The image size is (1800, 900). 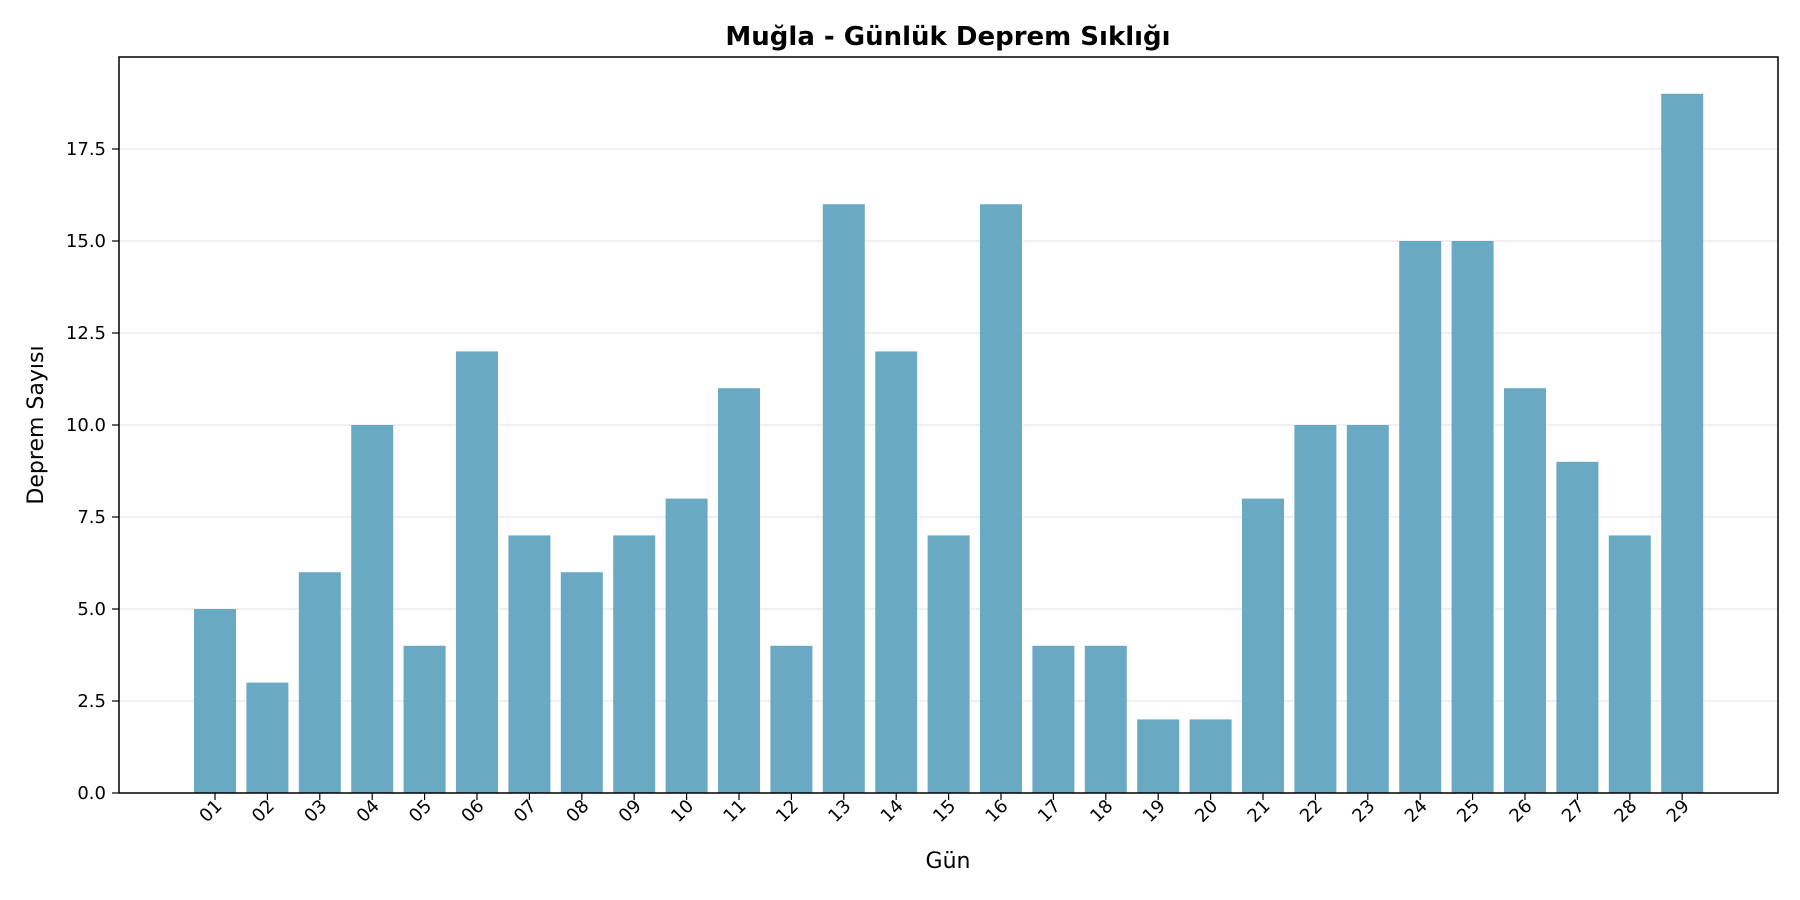 What do you see at coordinates (86, 425) in the screenshot?
I see `y-tick-label: 10.0` at bounding box center [86, 425].